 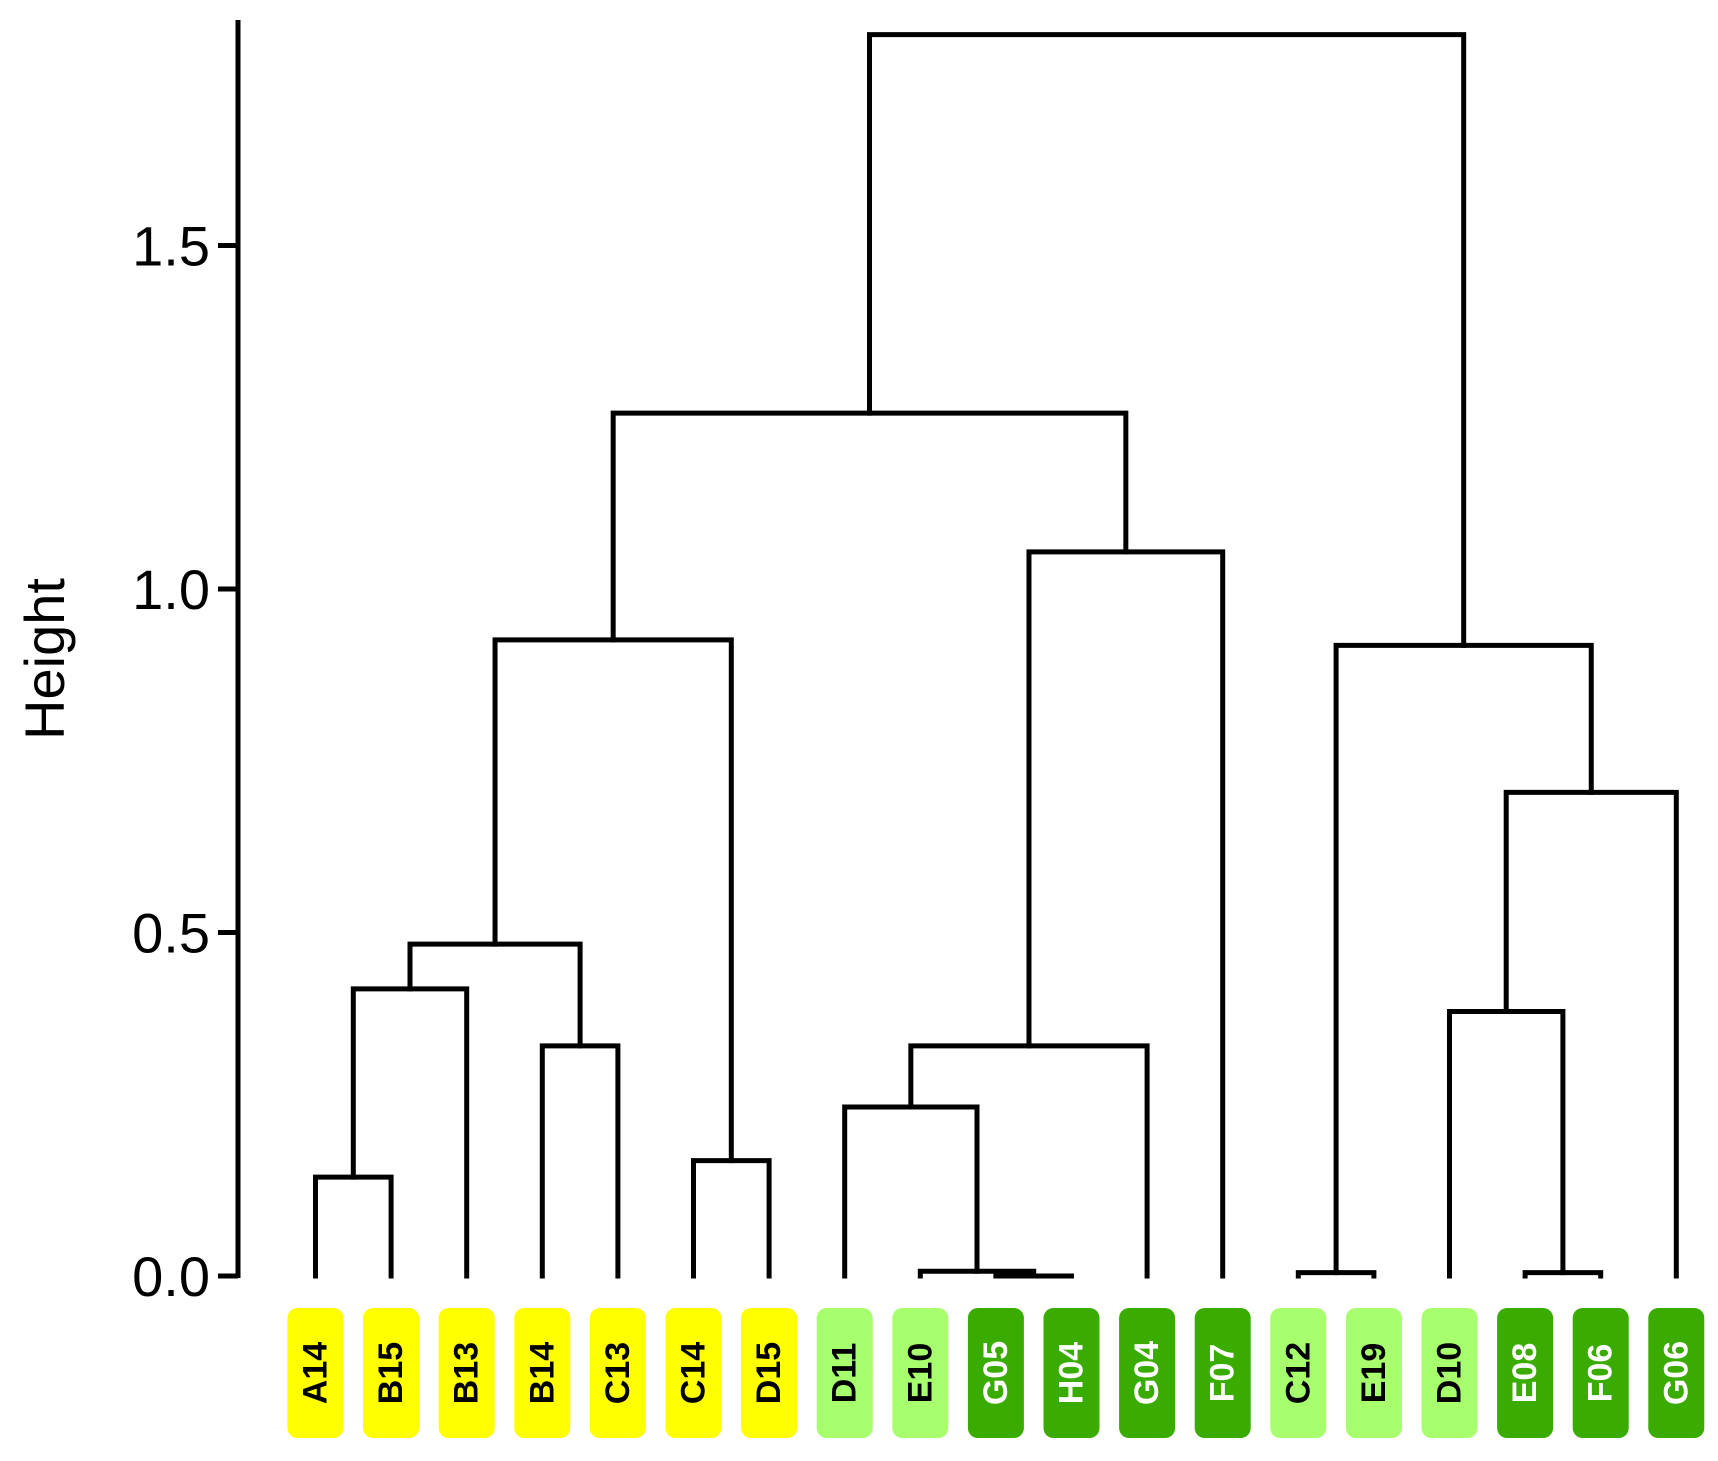 I want to click on leaf-label: H04, so click(x=1072, y=1373).